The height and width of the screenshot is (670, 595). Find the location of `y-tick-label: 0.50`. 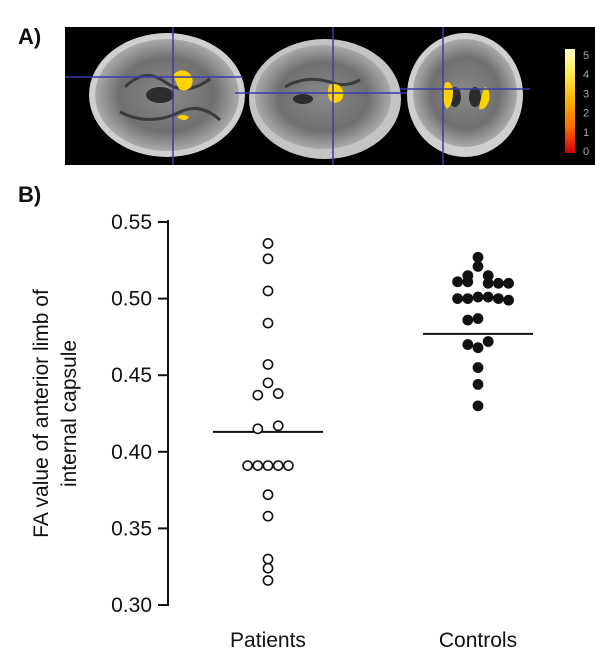

y-tick-label: 0.50 is located at coordinates (131, 299).